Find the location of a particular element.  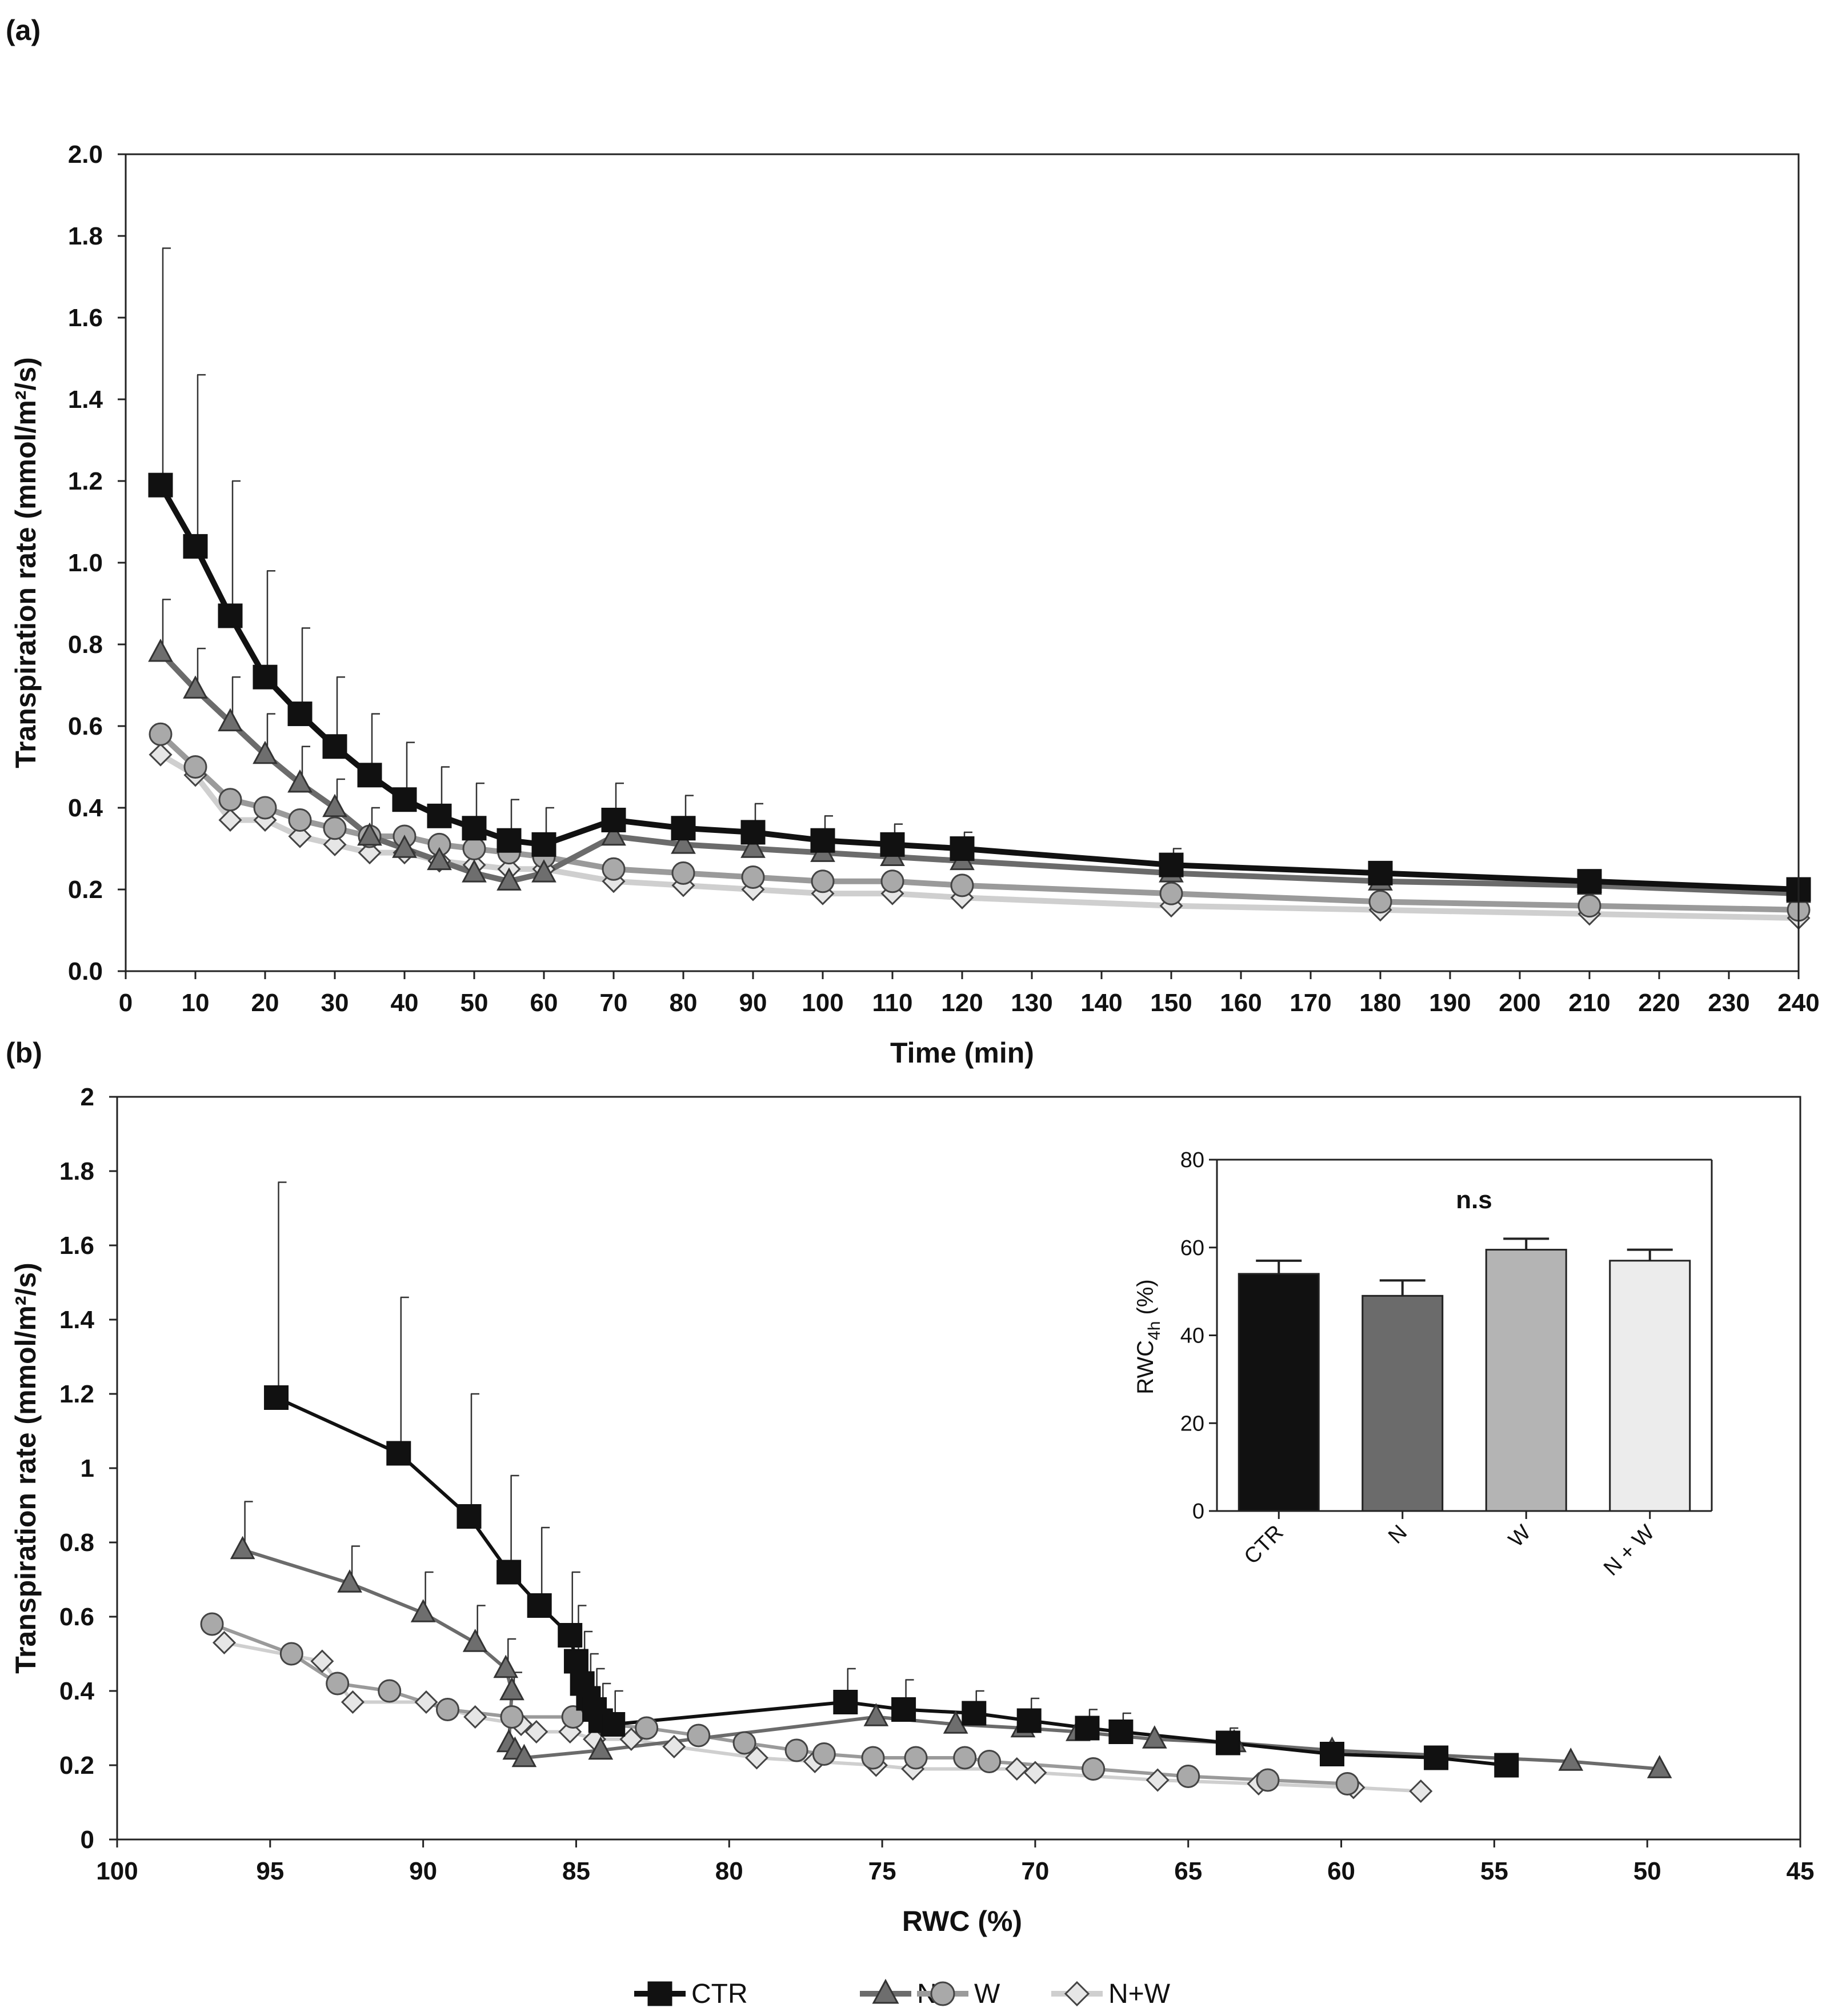

panel-label-a: (a) is located at coordinates (23, 30).